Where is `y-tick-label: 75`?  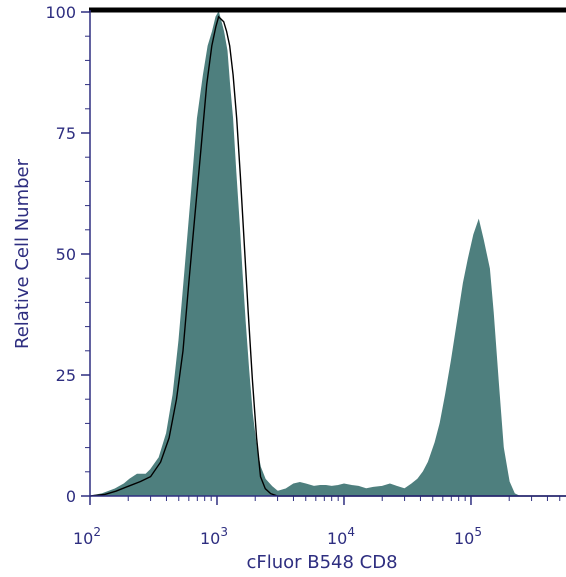 y-tick-label: 75 is located at coordinates (66, 133).